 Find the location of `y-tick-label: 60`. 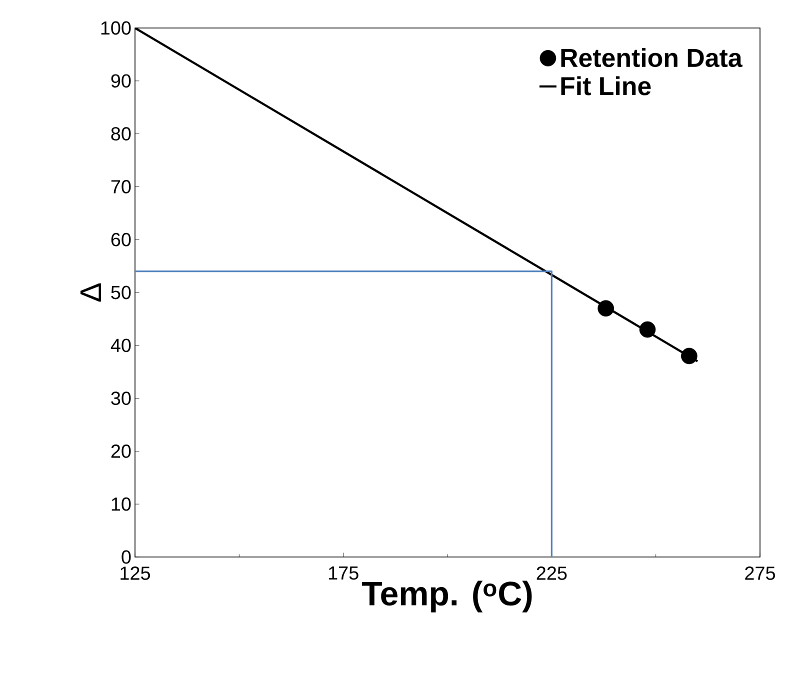

y-tick-label: 60 is located at coordinates (121, 239).